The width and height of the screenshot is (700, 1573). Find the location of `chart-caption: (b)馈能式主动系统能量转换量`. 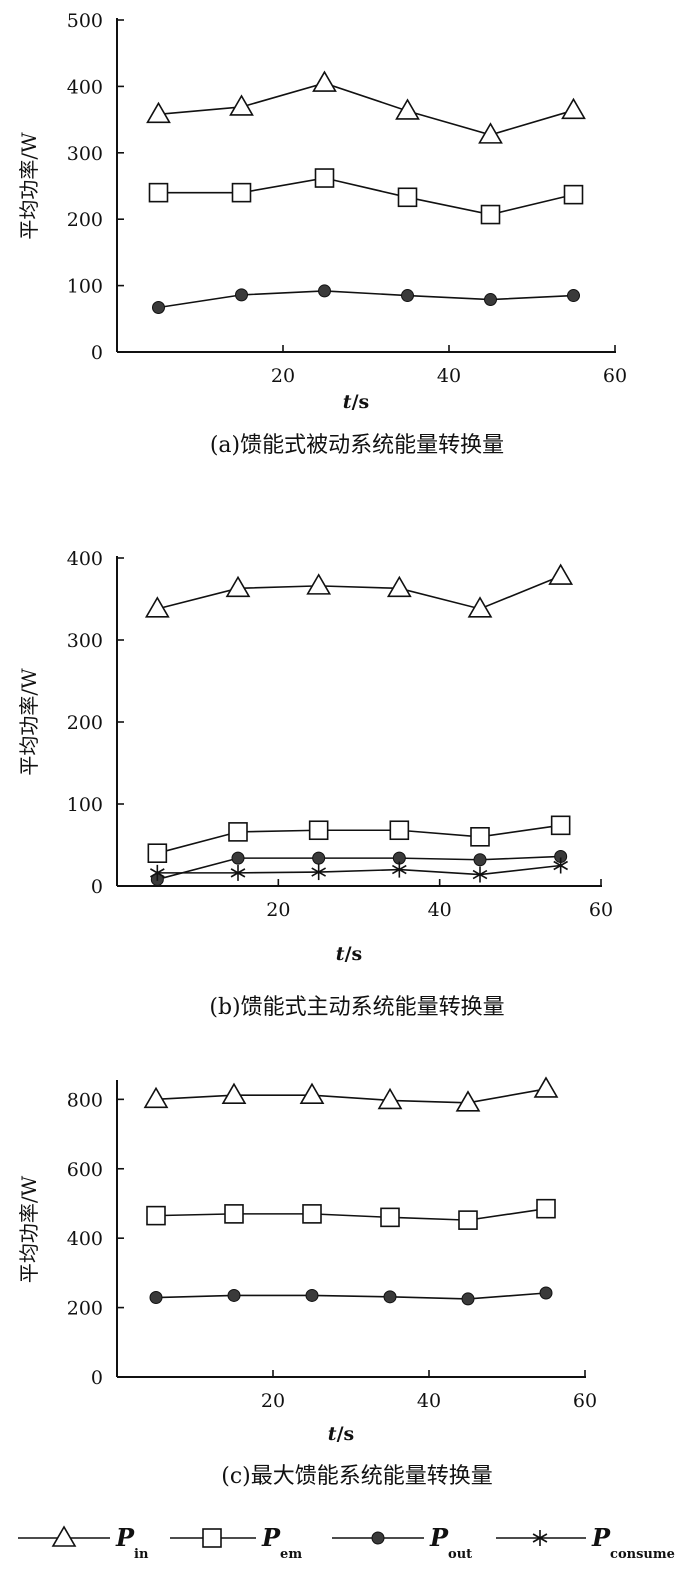

chart-caption: (b)馈能式主动系统能量转换量 is located at coordinates (356, 1007).